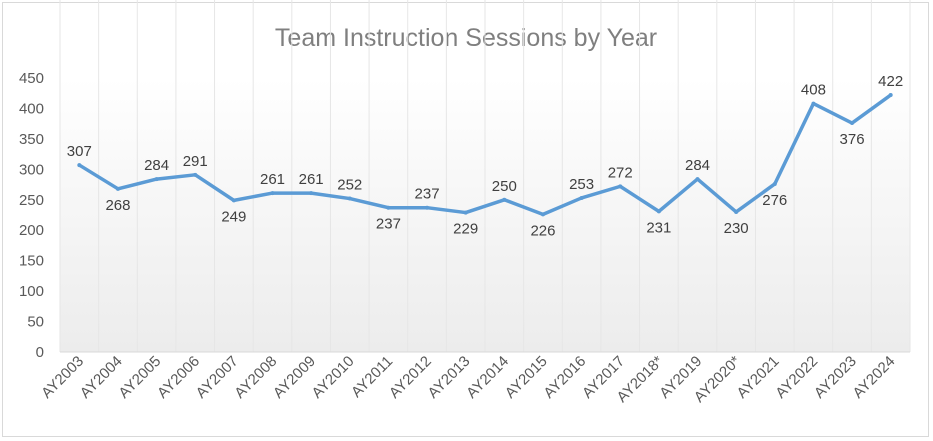 Image resolution: width=933 pixels, height=441 pixels. What do you see at coordinates (35, 322) in the screenshot?
I see `y-tick-label: 50` at bounding box center [35, 322].